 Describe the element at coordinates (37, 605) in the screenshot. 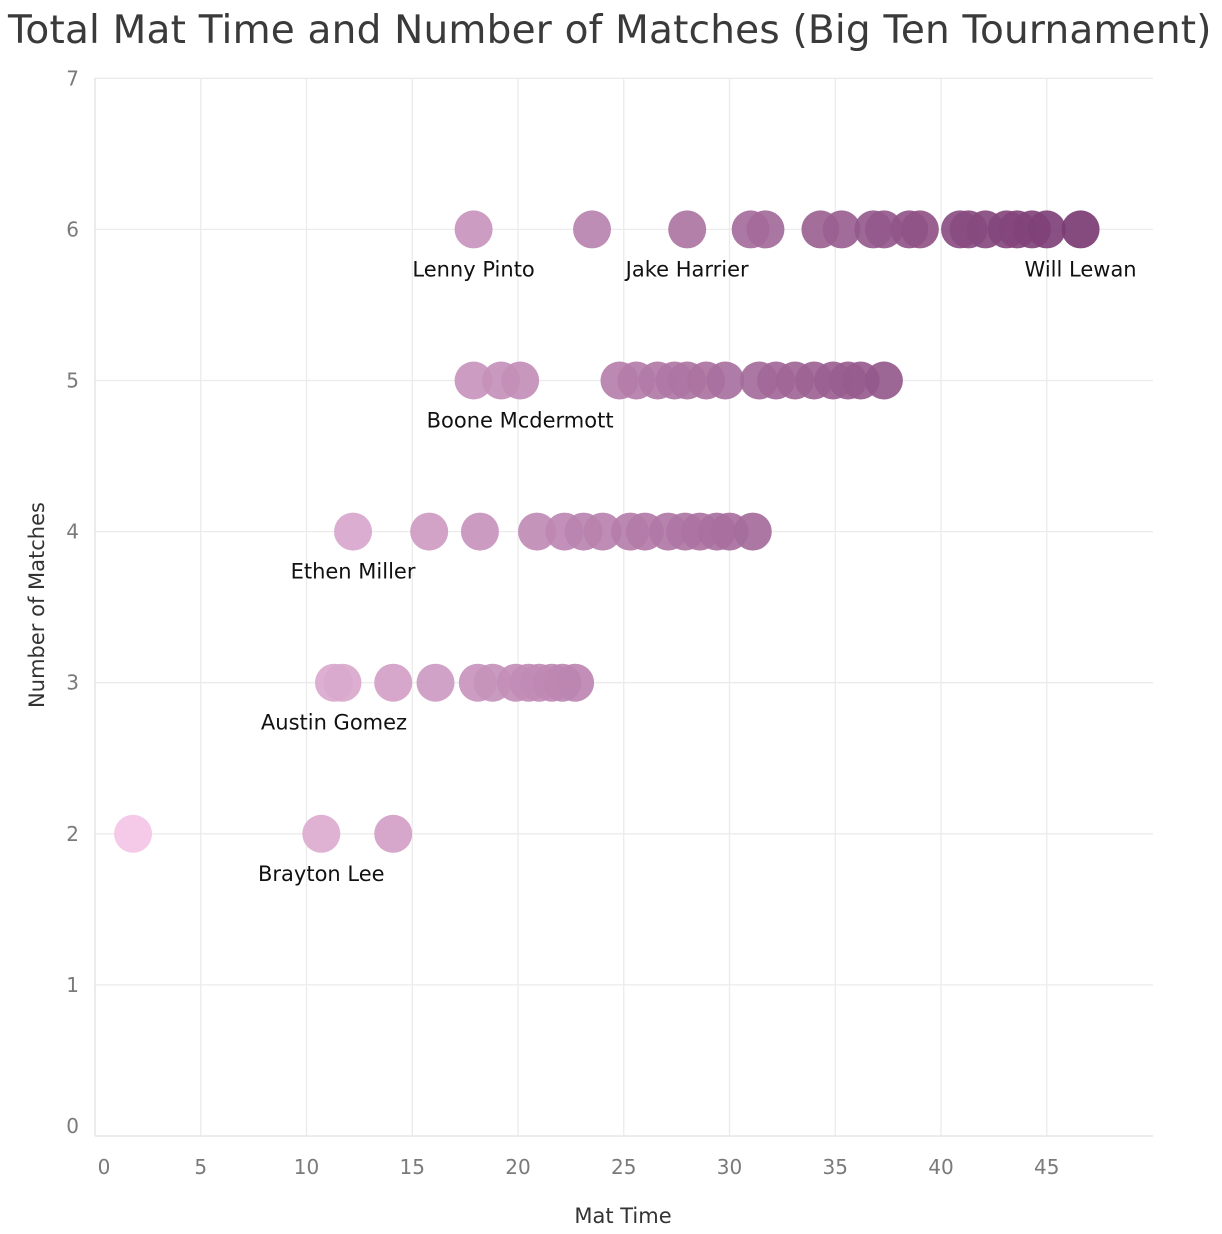

I see `y-axis-title: Number of Matches` at that location.